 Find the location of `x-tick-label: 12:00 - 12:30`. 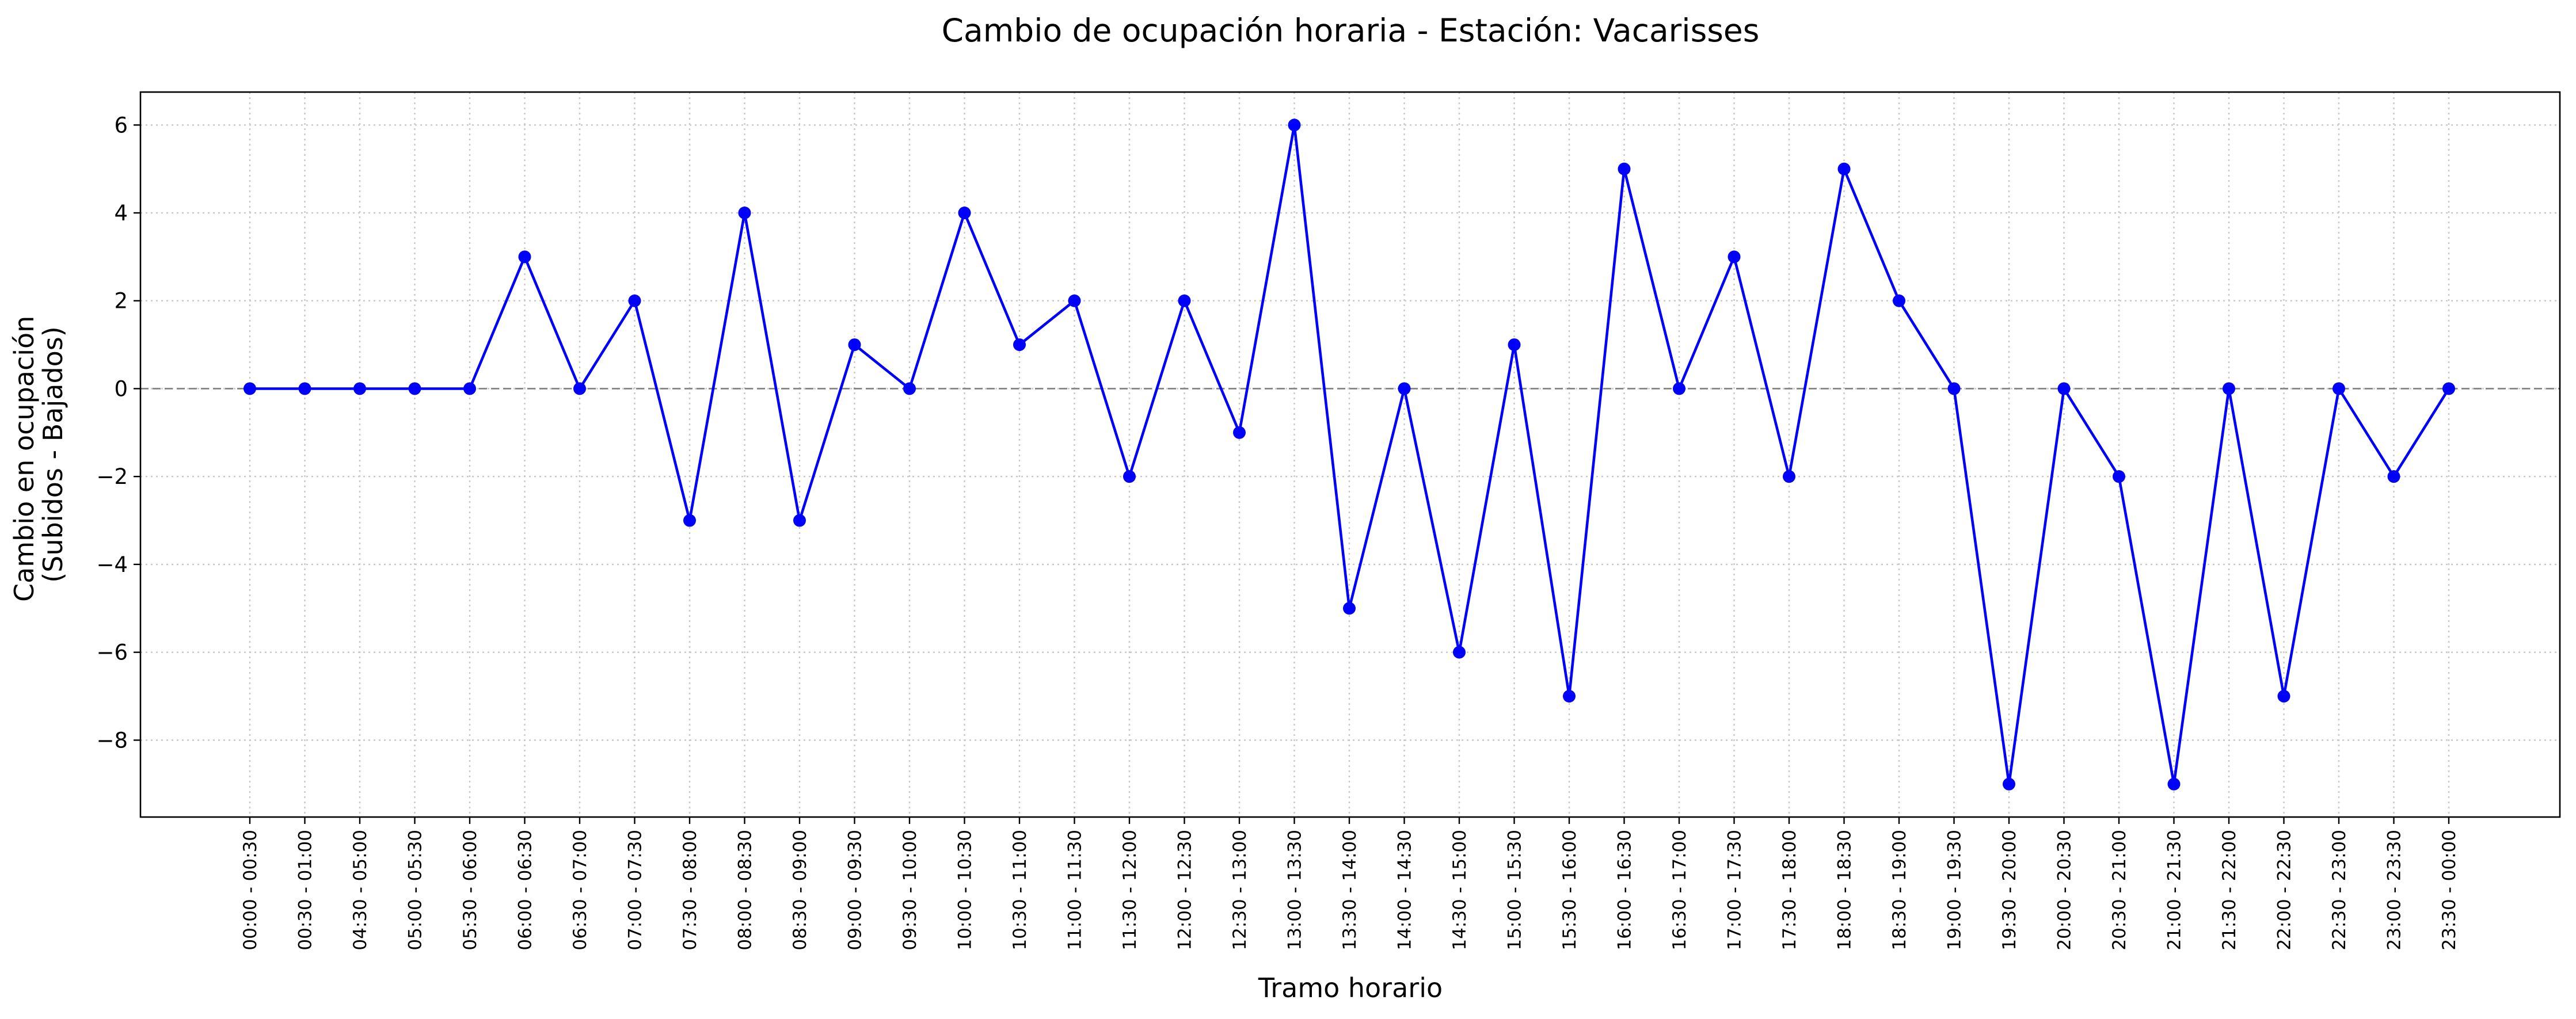

x-tick-label: 12:00 - 12:30 is located at coordinates (1185, 890).